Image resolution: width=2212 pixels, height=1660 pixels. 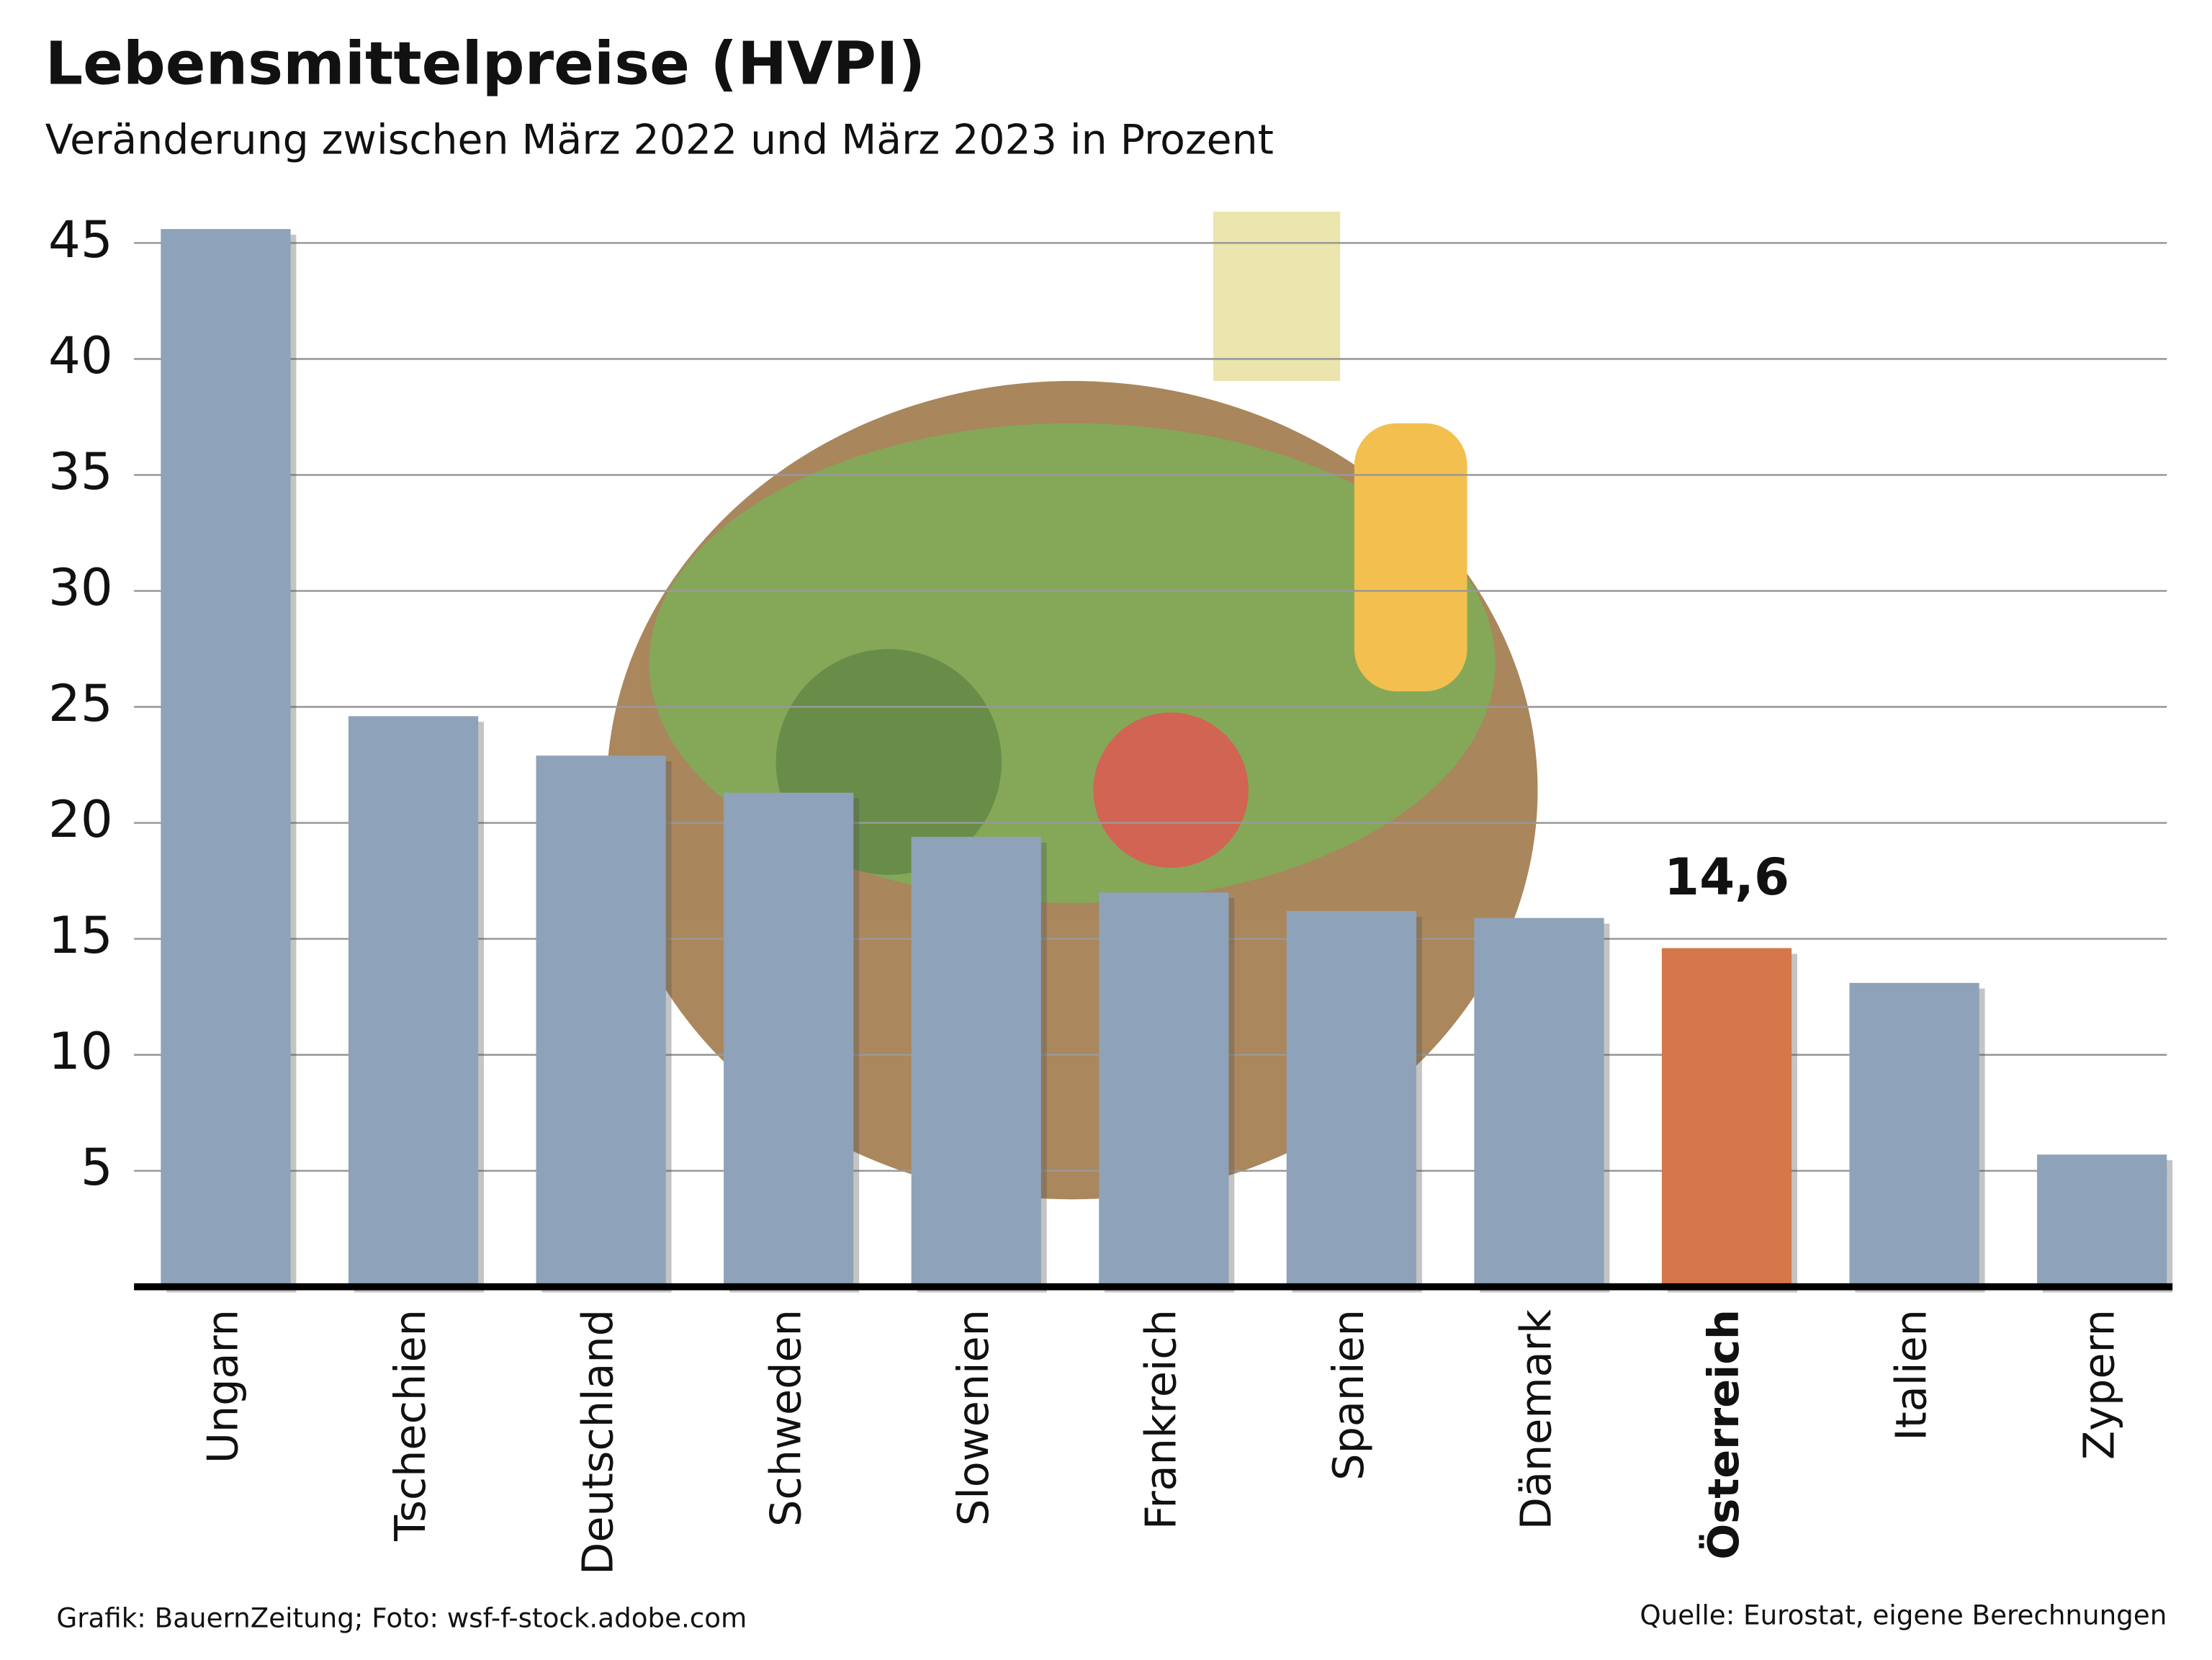 What do you see at coordinates (2099, 1384) in the screenshot?
I see `x-tick-label: Zypern` at bounding box center [2099, 1384].